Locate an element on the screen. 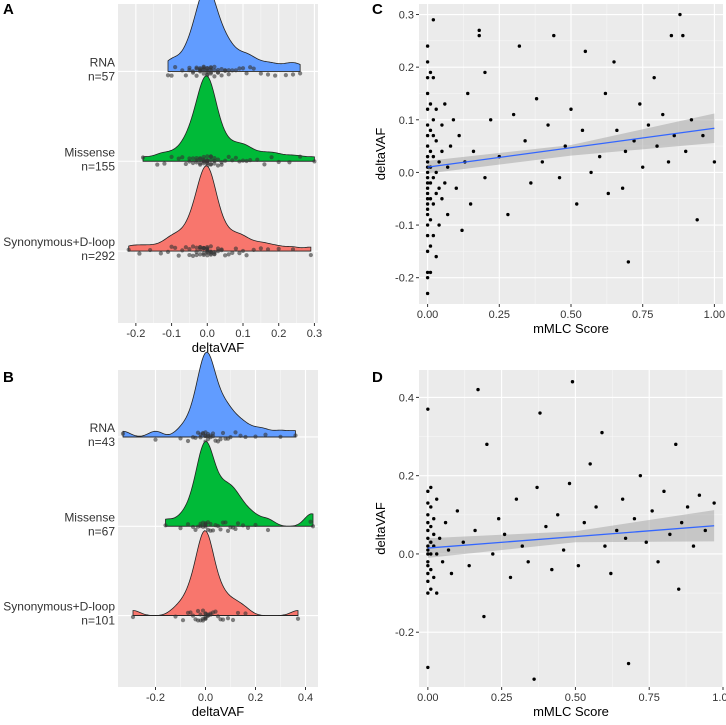 The image size is (726, 725). group-name: RNA is located at coordinates (102, 428).